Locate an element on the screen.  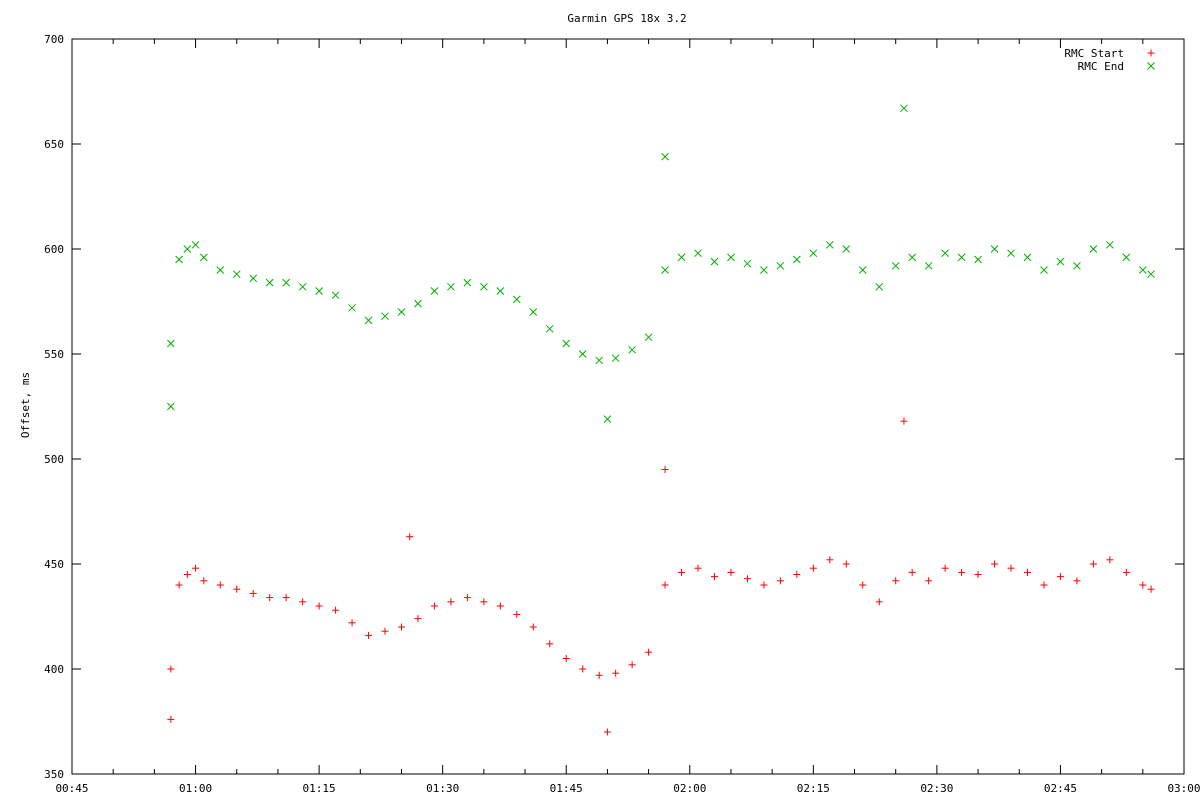
x-tick-label: 00:45 is located at coordinates (71, 788).